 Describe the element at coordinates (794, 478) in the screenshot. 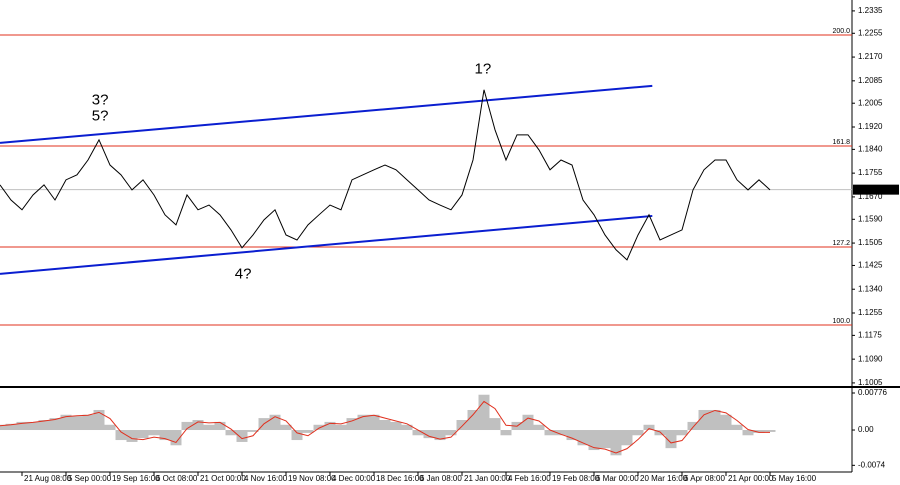

I see `x-tick-label: 5 May 16:00` at that location.